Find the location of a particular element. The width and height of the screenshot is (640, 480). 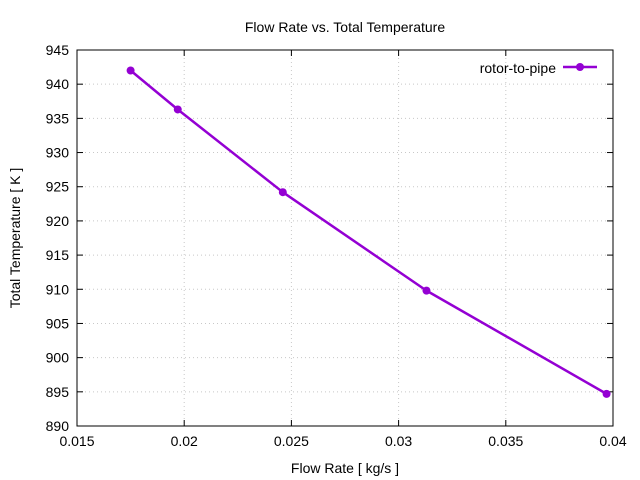

legend-label: rotor-to-pipe is located at coordinates (518, 68).